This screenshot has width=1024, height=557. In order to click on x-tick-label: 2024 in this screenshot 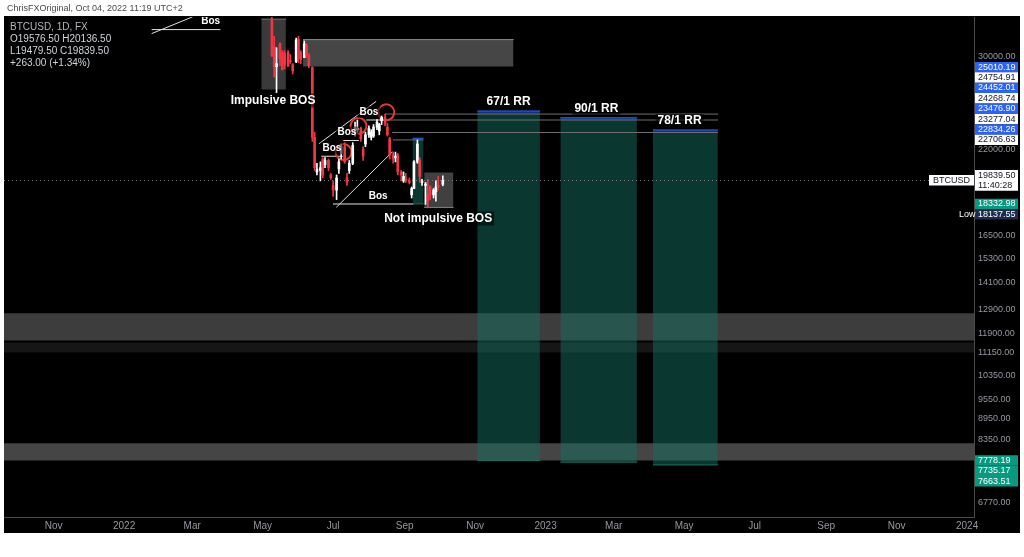, I will do `click(967, 525)`.